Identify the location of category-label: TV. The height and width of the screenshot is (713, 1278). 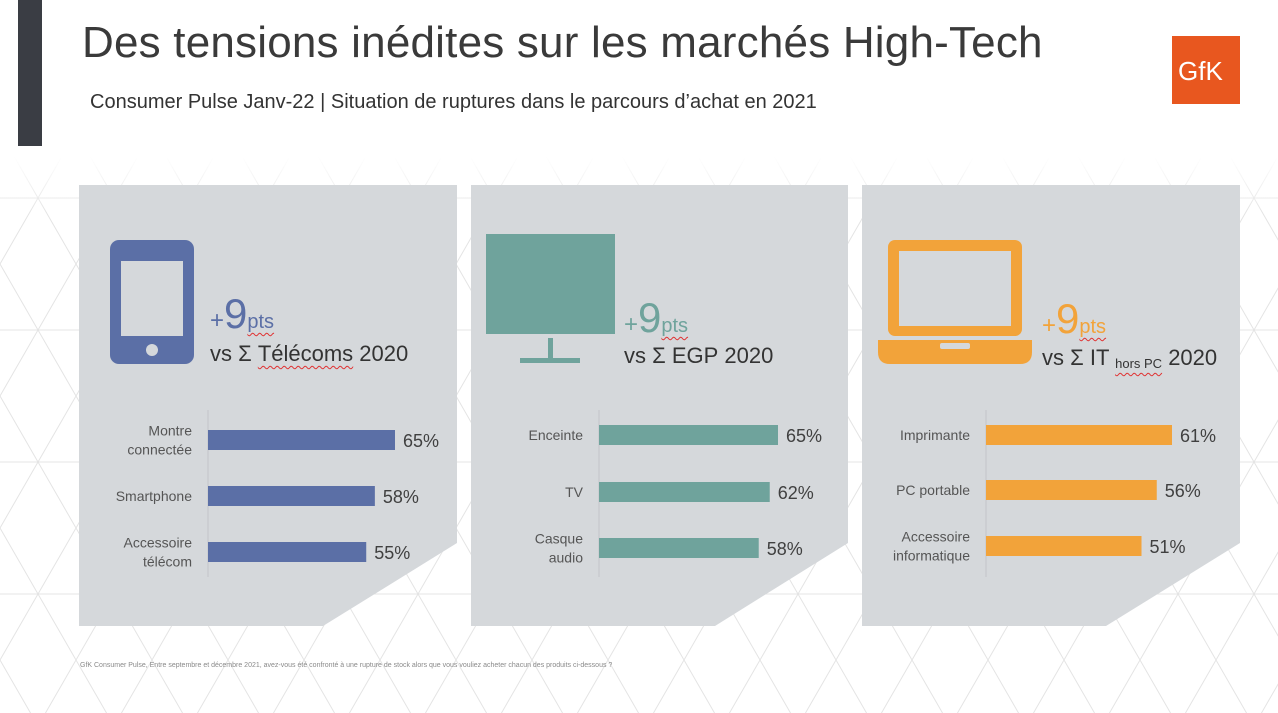
(574, 492).